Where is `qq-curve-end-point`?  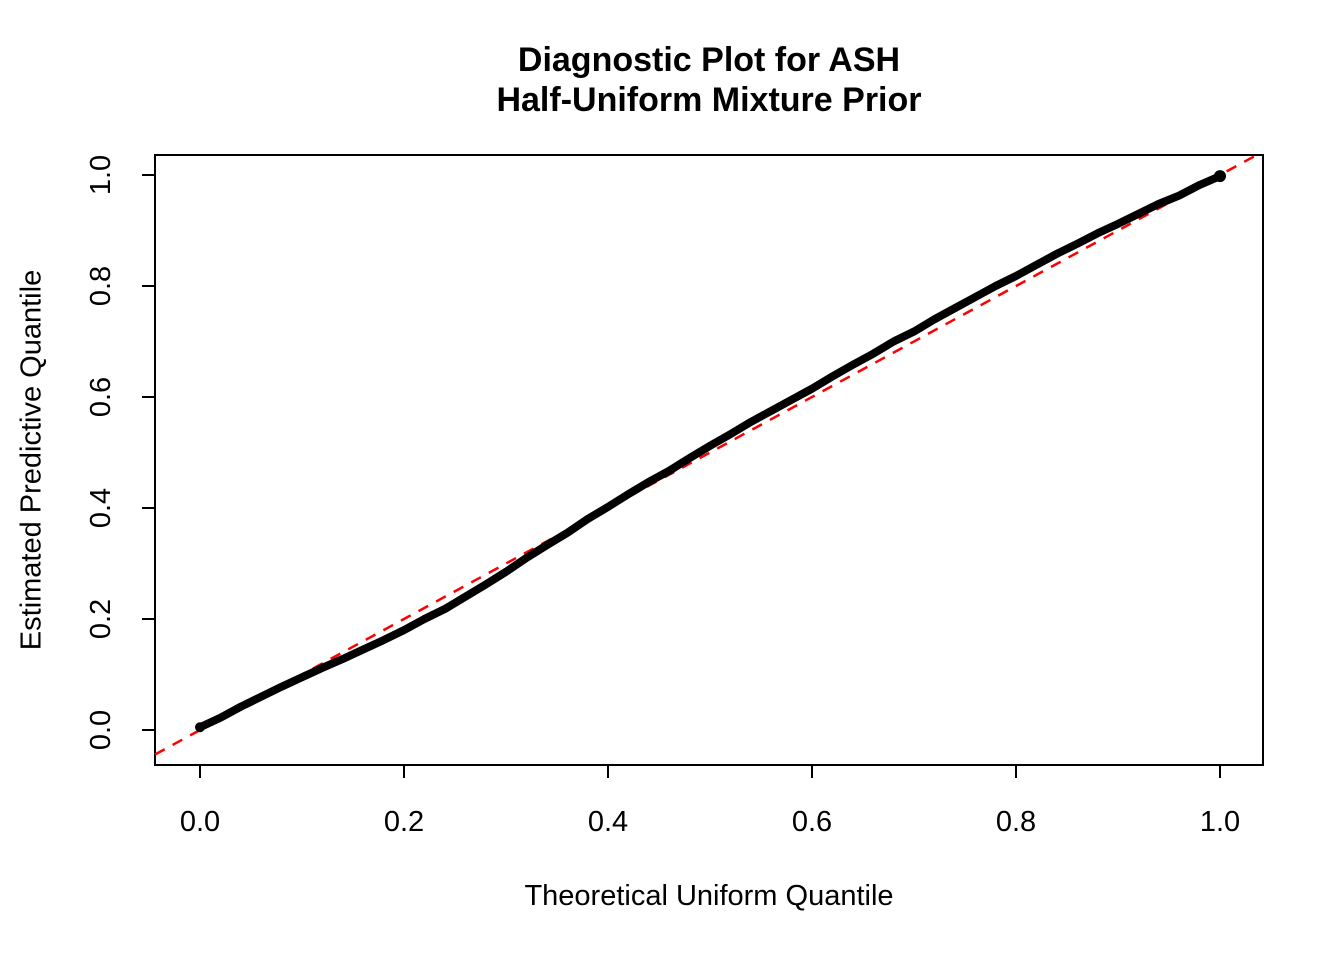
qq-curve-end-point is located at coordinates (1220, 176).